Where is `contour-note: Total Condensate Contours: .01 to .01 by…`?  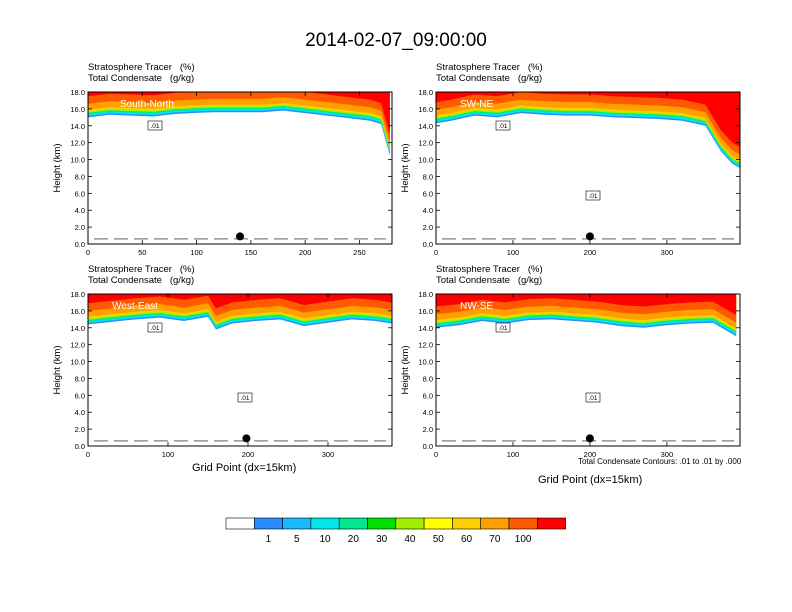
contour-note: Total Condensate Contours: .01 to .01 by… is located at coordinates (660, 461).